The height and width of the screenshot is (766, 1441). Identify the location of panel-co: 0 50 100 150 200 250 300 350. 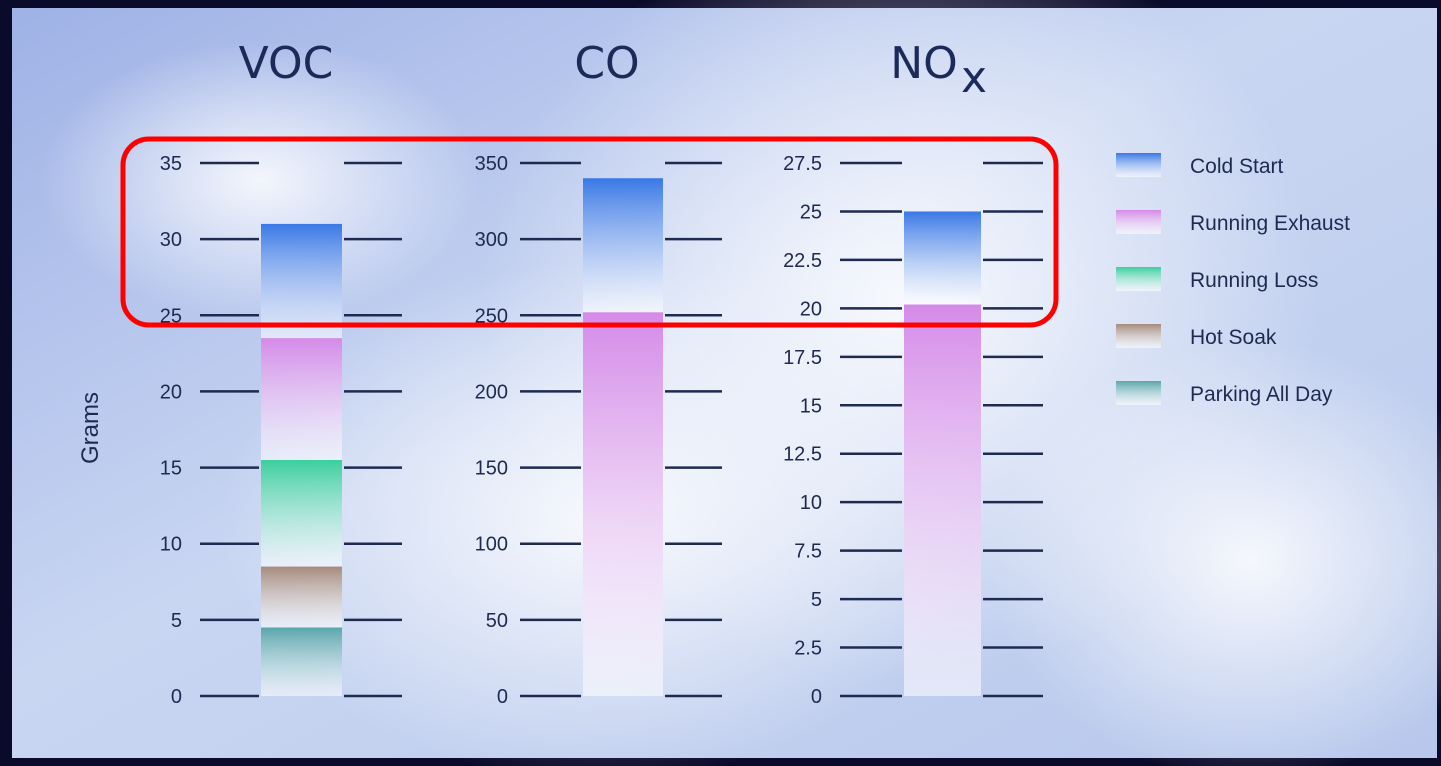
(598, 430).